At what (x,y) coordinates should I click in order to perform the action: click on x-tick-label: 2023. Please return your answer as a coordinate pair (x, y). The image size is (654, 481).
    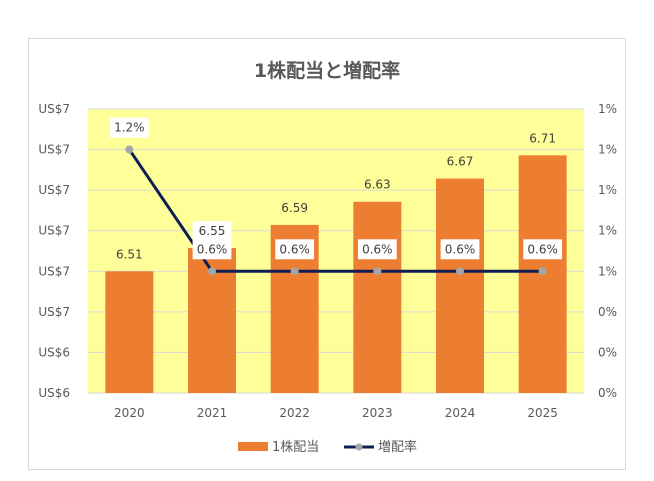
    Looking at the image, I should click on (377, 413).